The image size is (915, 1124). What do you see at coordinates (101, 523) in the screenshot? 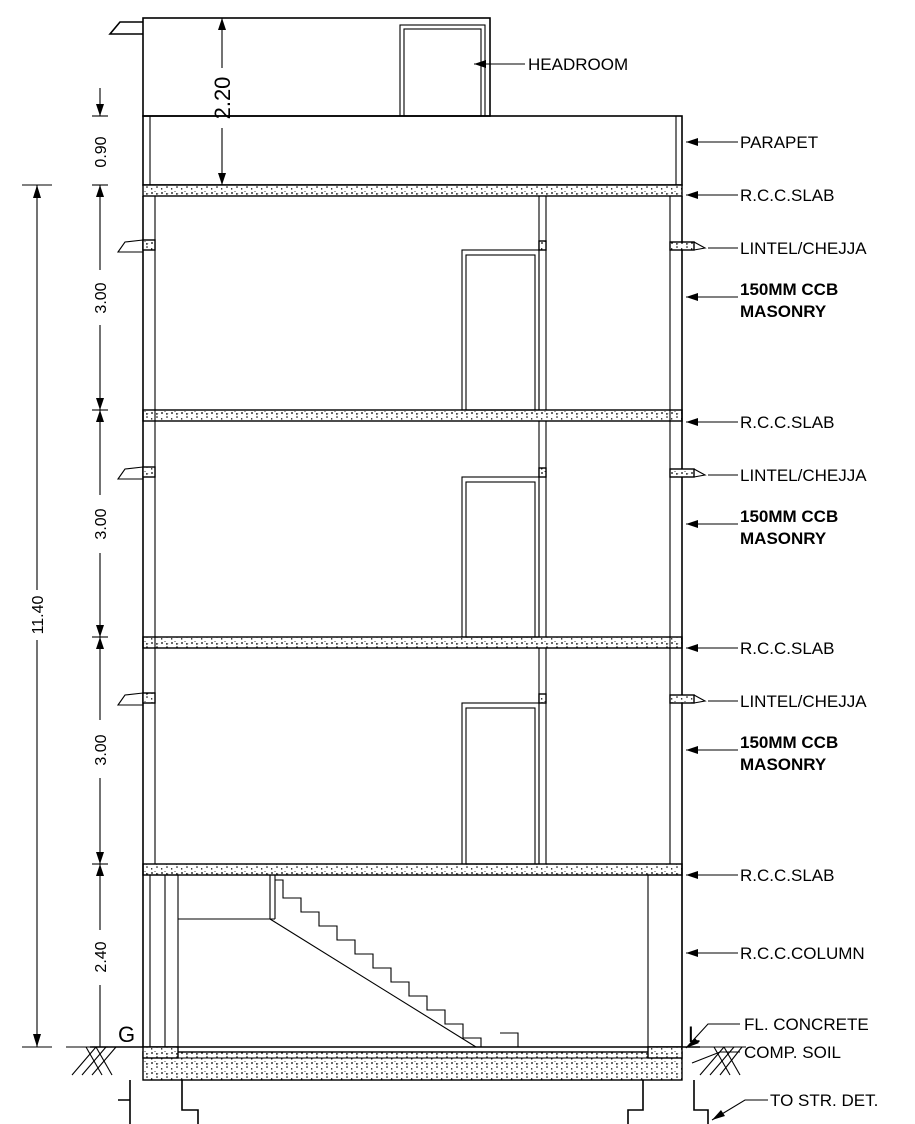
I see `dimension-floor-2-label: 3.00` at bounding box center [101, 523].